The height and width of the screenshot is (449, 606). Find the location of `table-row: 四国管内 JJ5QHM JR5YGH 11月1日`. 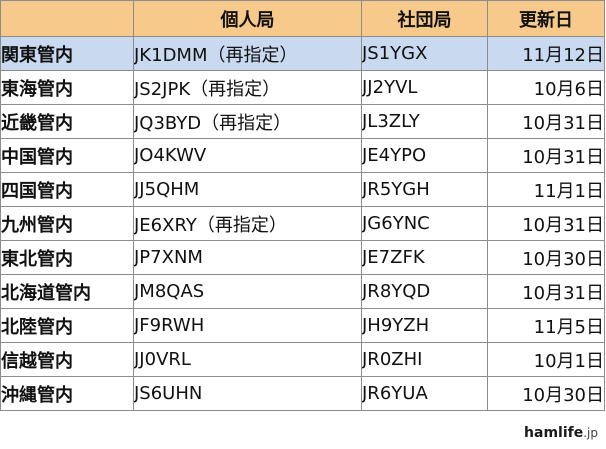

table-row: 四国管内 JJ5QHM JR5YGH 11月1日 is located at coordinates (302, 189).